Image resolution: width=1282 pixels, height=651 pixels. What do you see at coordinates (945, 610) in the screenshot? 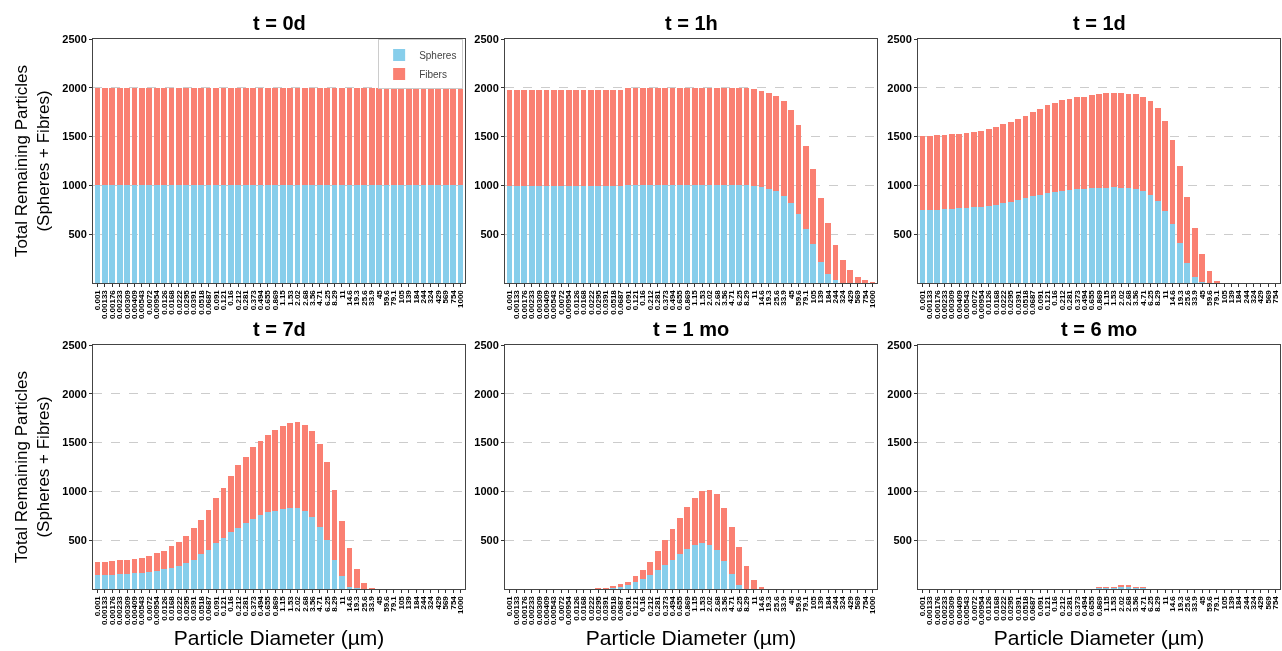
I see `x-tick-label: 0.00233` at bounding box center [945, 610].